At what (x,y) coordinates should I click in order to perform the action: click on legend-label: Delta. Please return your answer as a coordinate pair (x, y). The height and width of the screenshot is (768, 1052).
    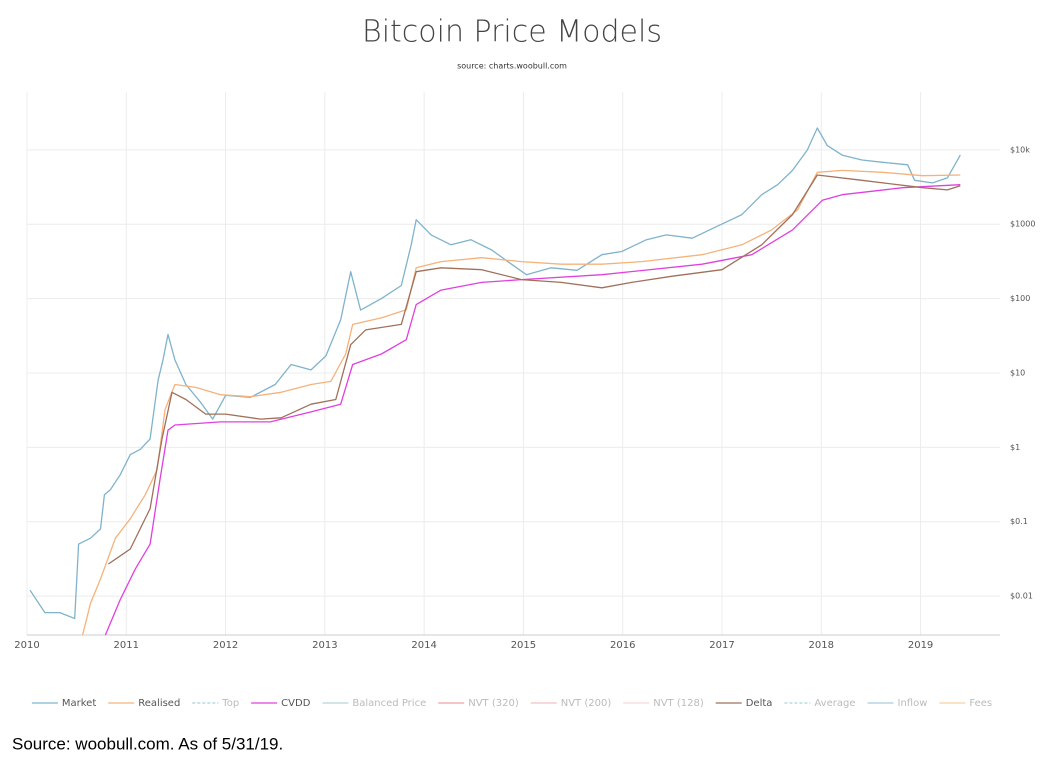
    Looking at the image, I should click on (759, 703).